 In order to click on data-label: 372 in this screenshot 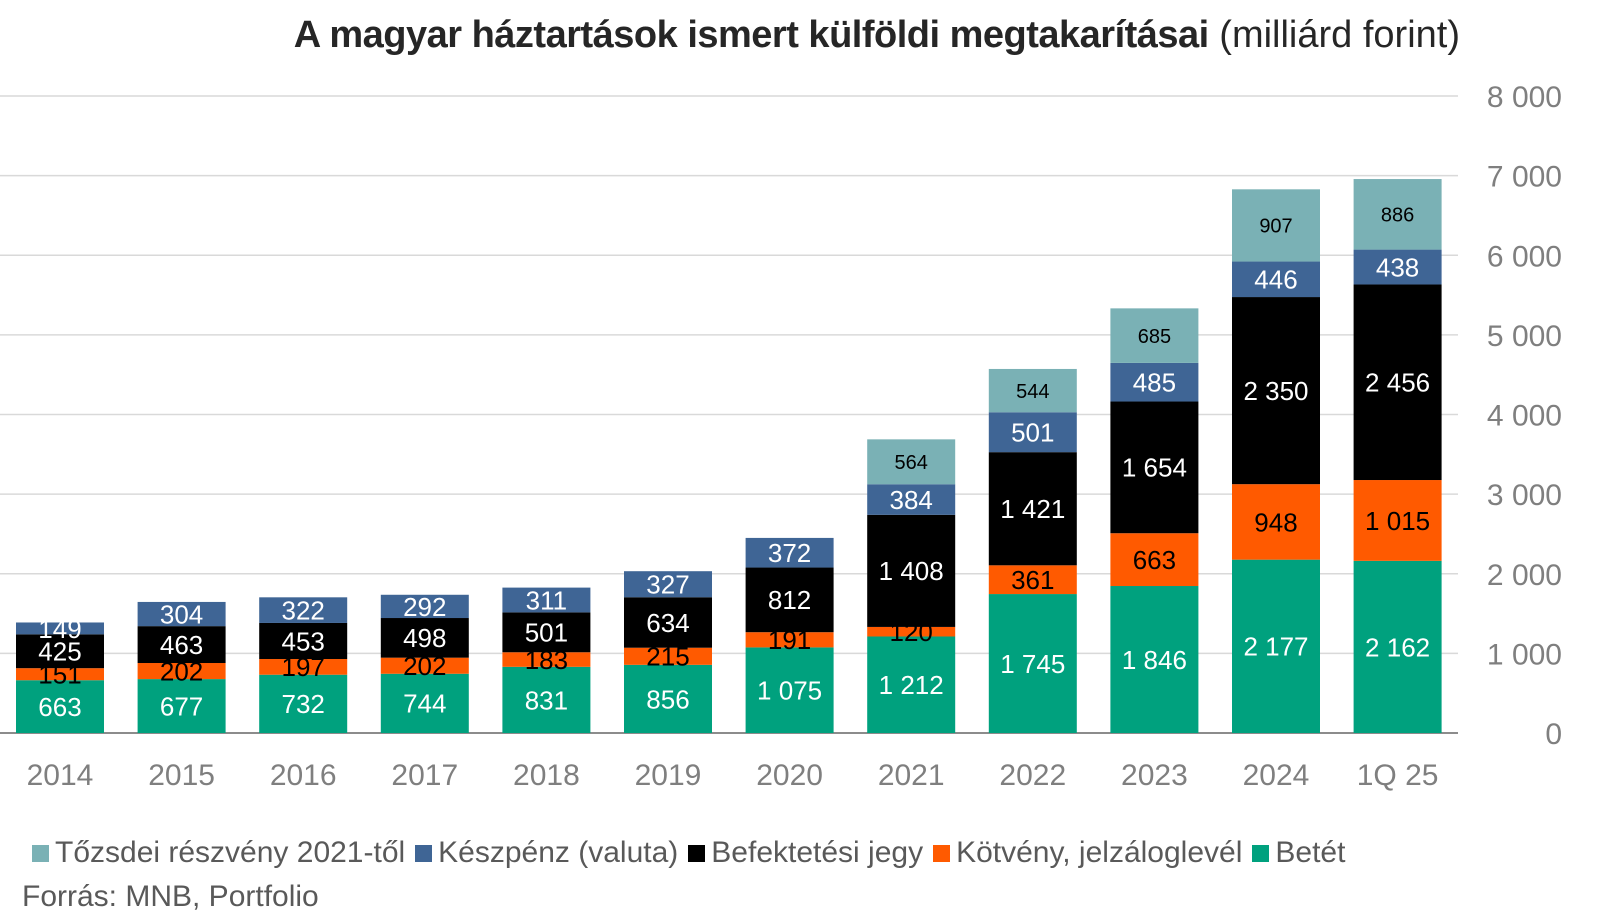, I will do `click(789, 553)`.